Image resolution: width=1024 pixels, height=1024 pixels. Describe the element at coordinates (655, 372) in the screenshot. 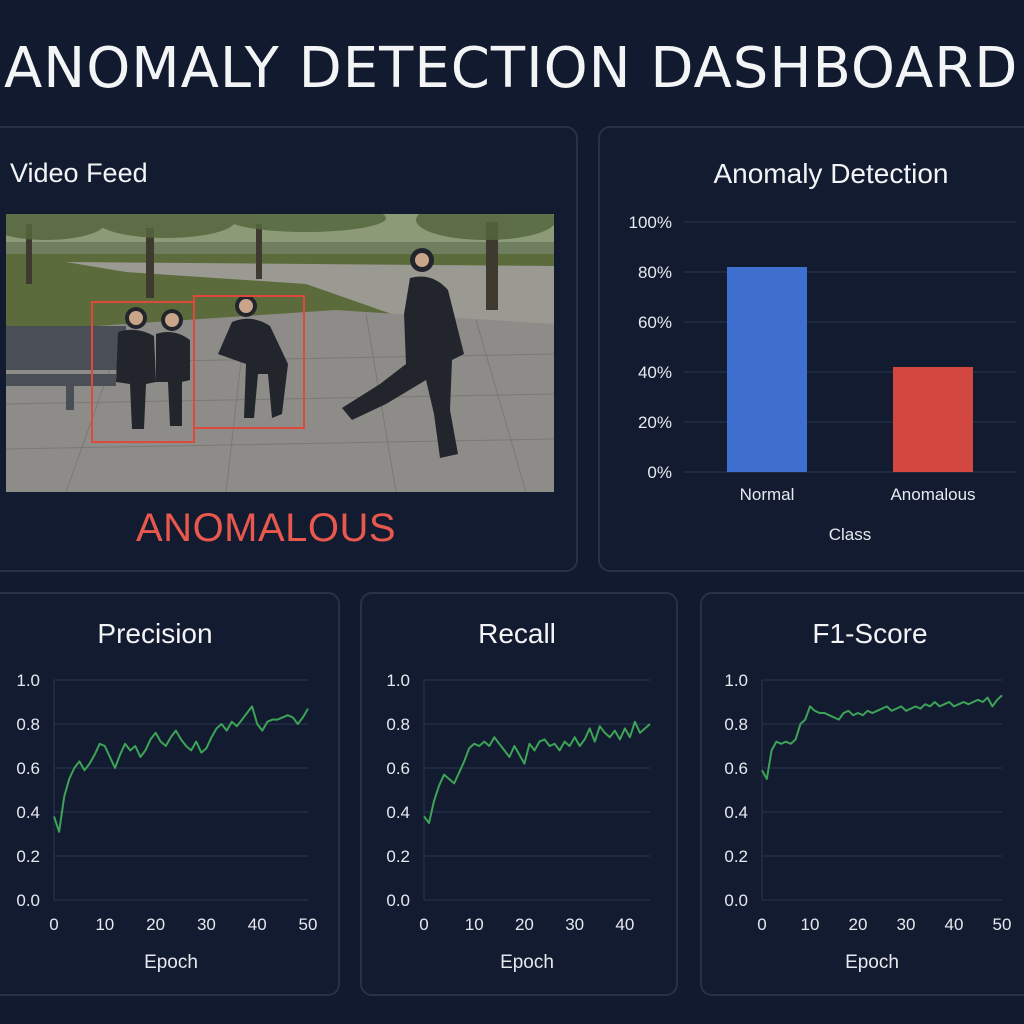

I see `bar-y-tick-label: 40%` at that location.